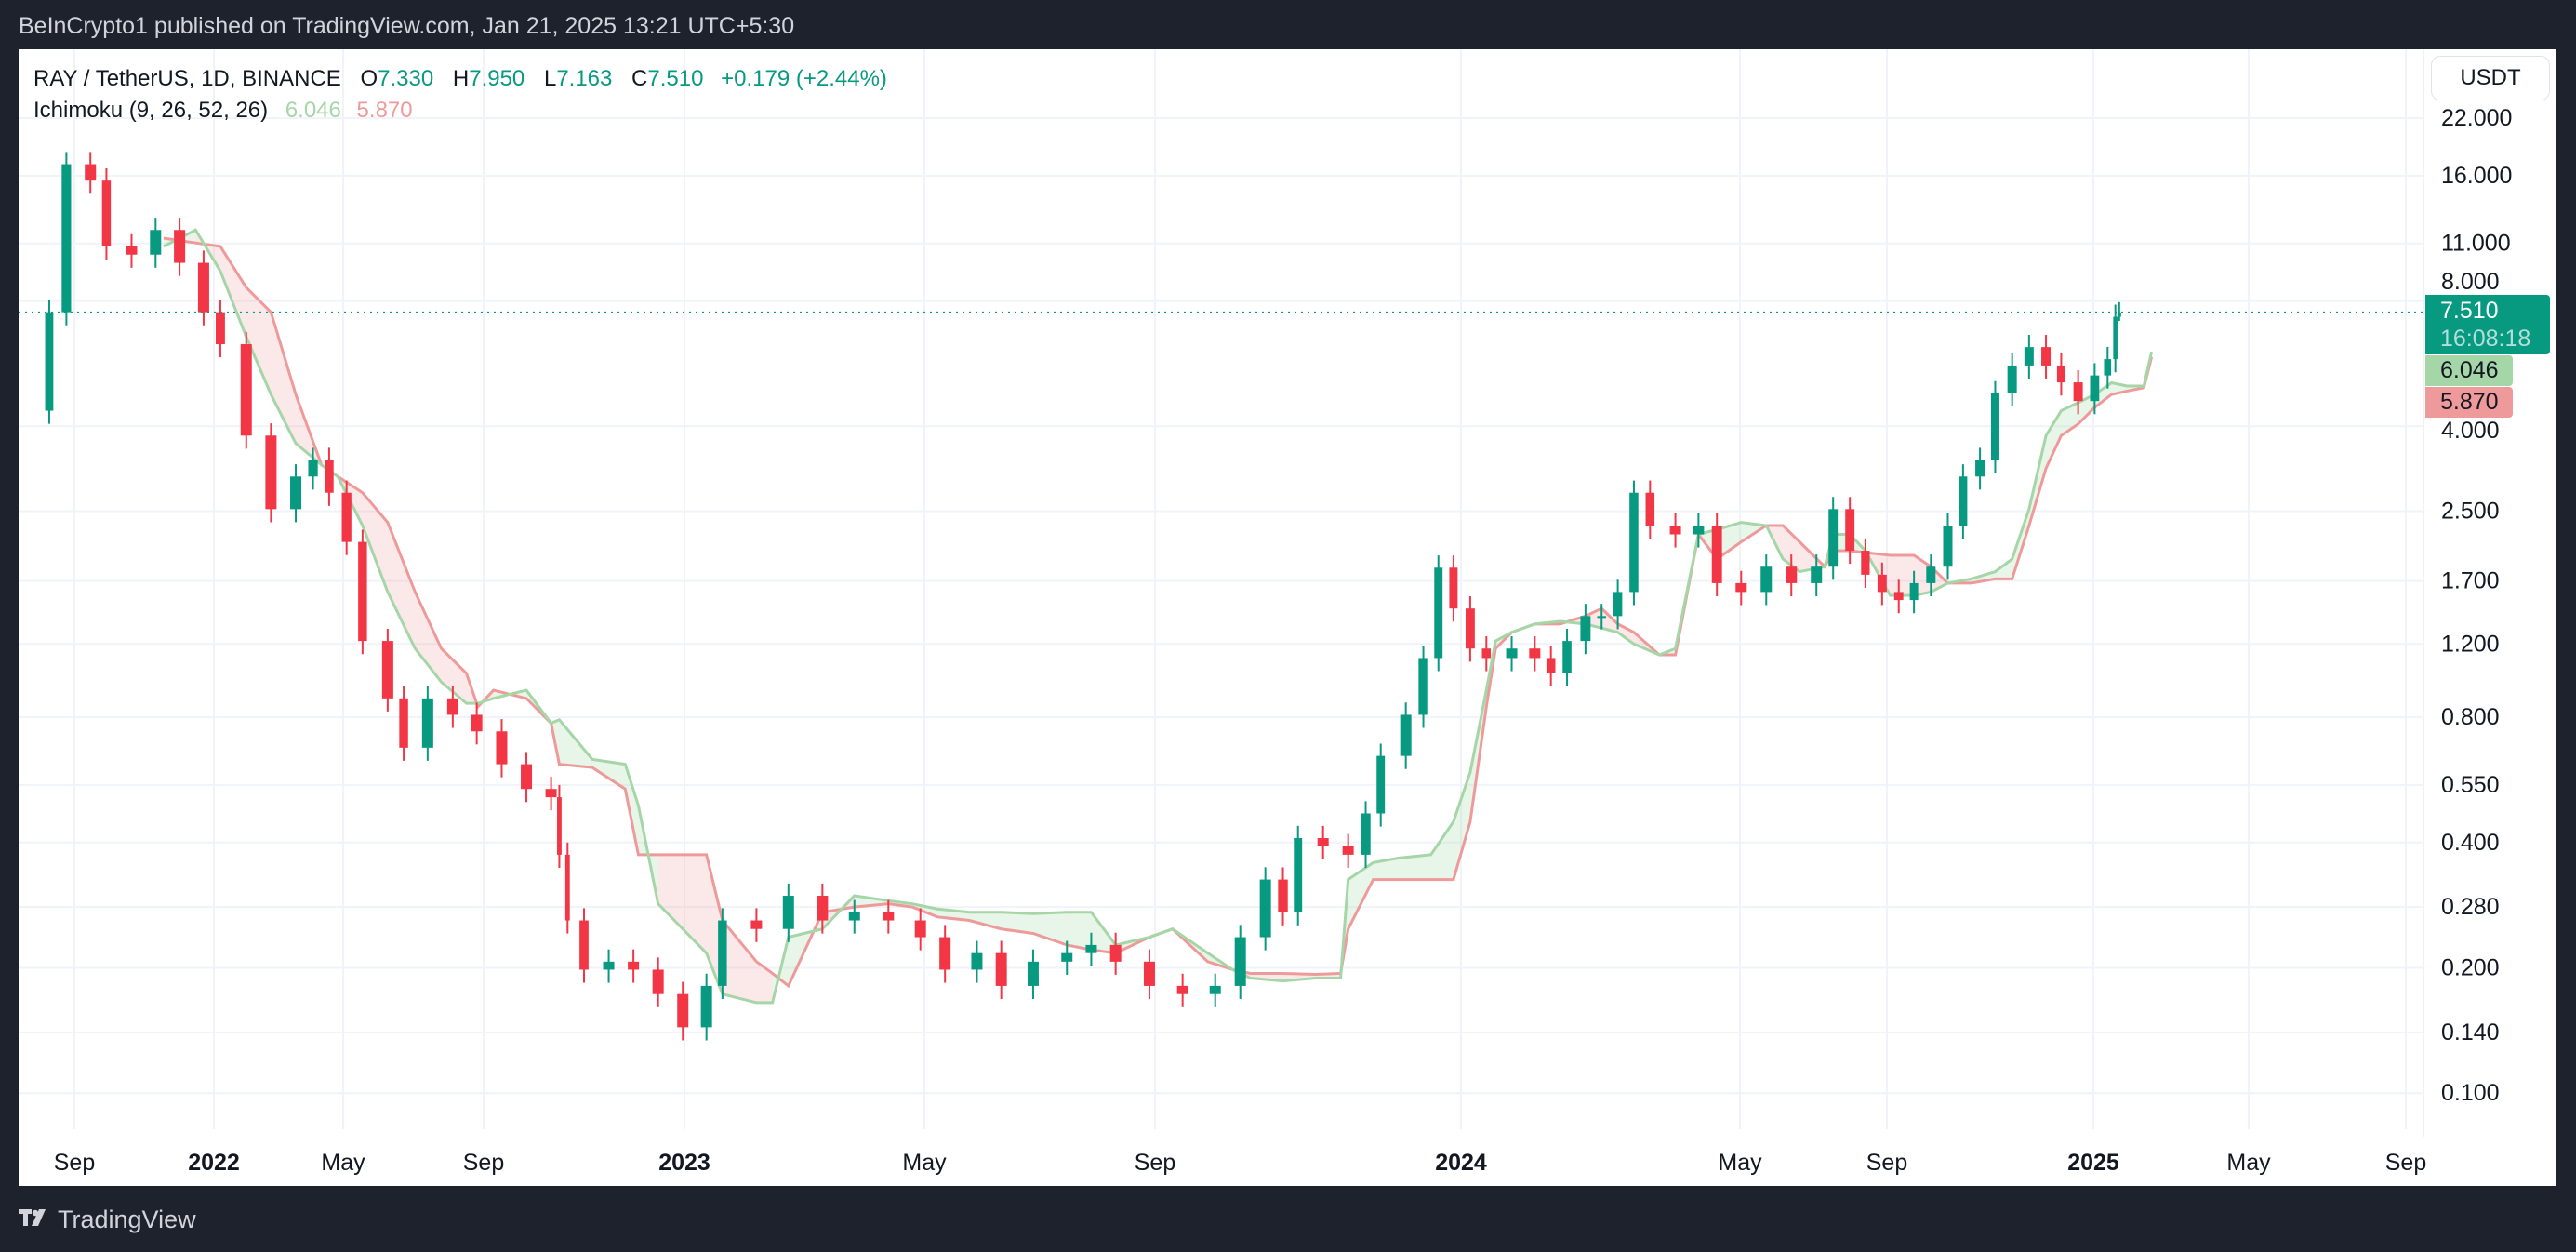 The width and height of the screenshot is (2576, 1252). I want to click on y-tick-label: 22.000, so click(2476, 118).